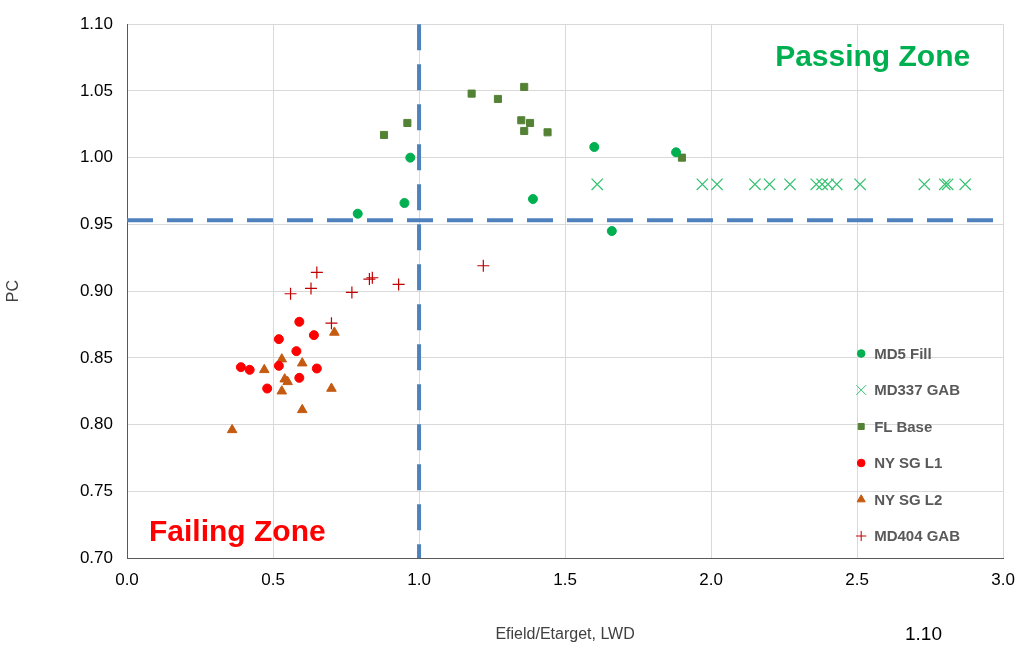  Describe the element at coordinates (903, 426) in the screenshot. I see `legend-label: FL Base` at that location.